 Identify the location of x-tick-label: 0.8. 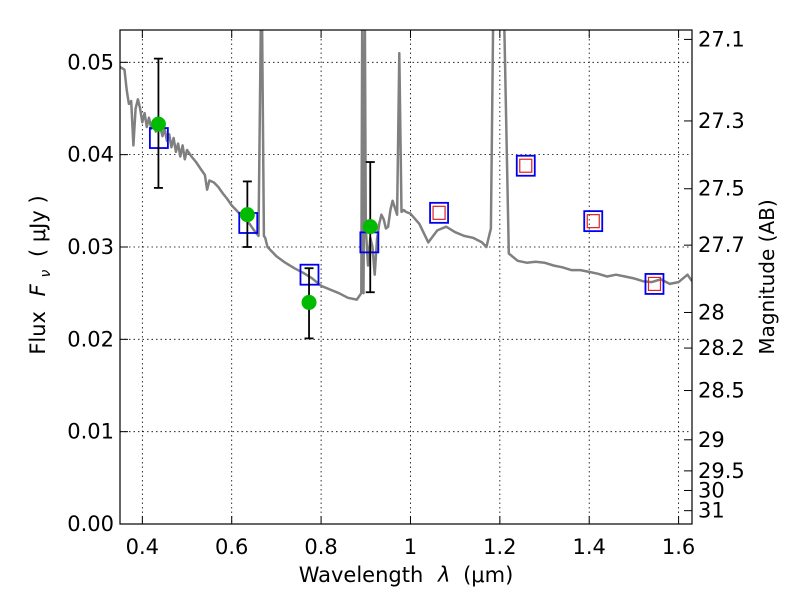
(320, 547).